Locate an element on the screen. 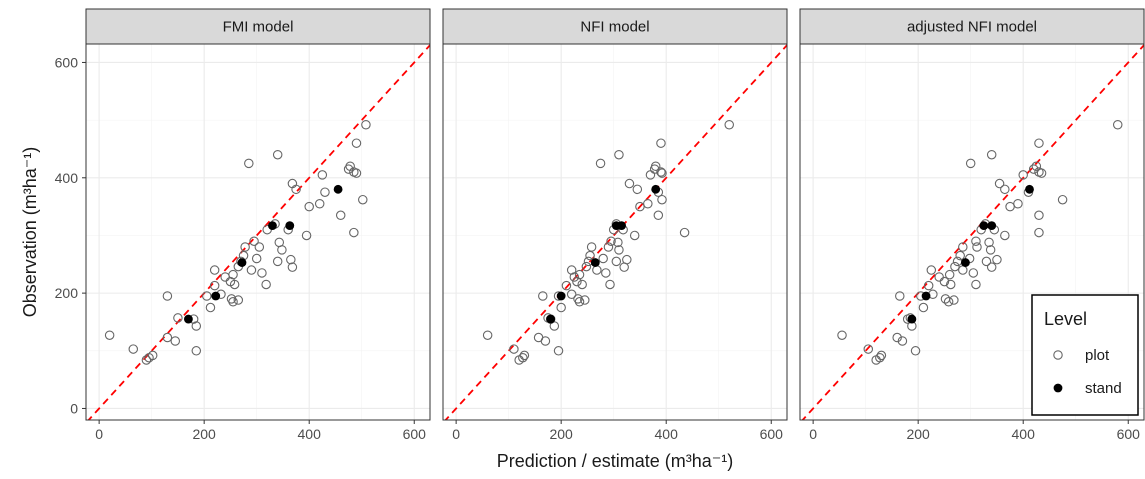 The image size is (1145, 479). y-axis-title: Observation (m³ha⁻¹) is located at coordinates (30, 232).